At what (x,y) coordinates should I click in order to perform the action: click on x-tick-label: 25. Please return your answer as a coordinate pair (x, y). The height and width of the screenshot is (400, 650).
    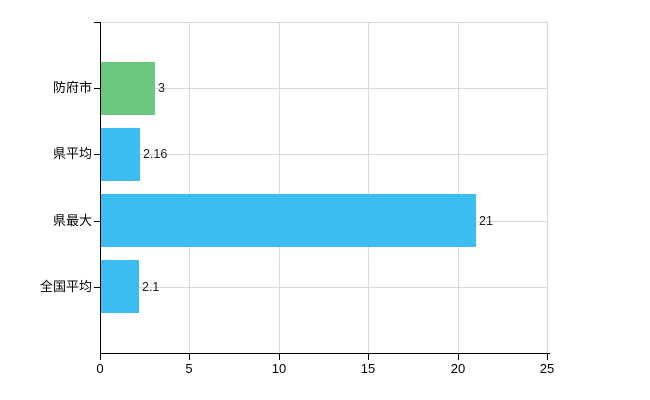
    Looking at the image, I should click on (547, 368).